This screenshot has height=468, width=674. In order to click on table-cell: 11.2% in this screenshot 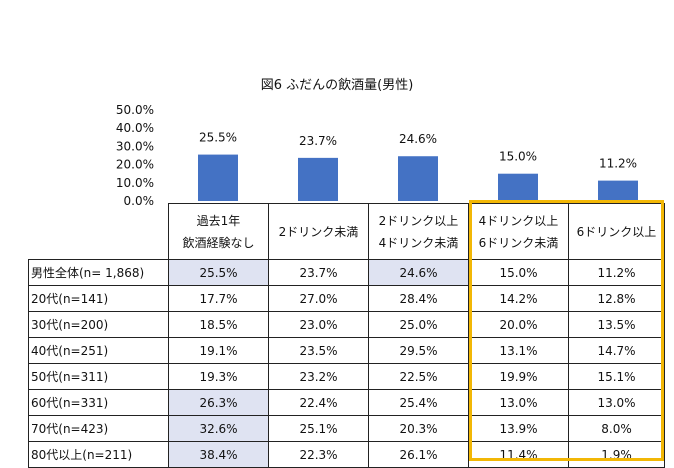, I will do `click(616, 272)`.